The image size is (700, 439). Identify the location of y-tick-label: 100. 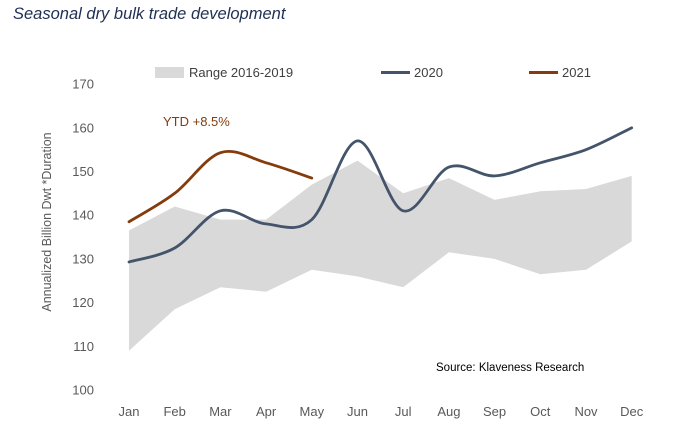
(83, 390).